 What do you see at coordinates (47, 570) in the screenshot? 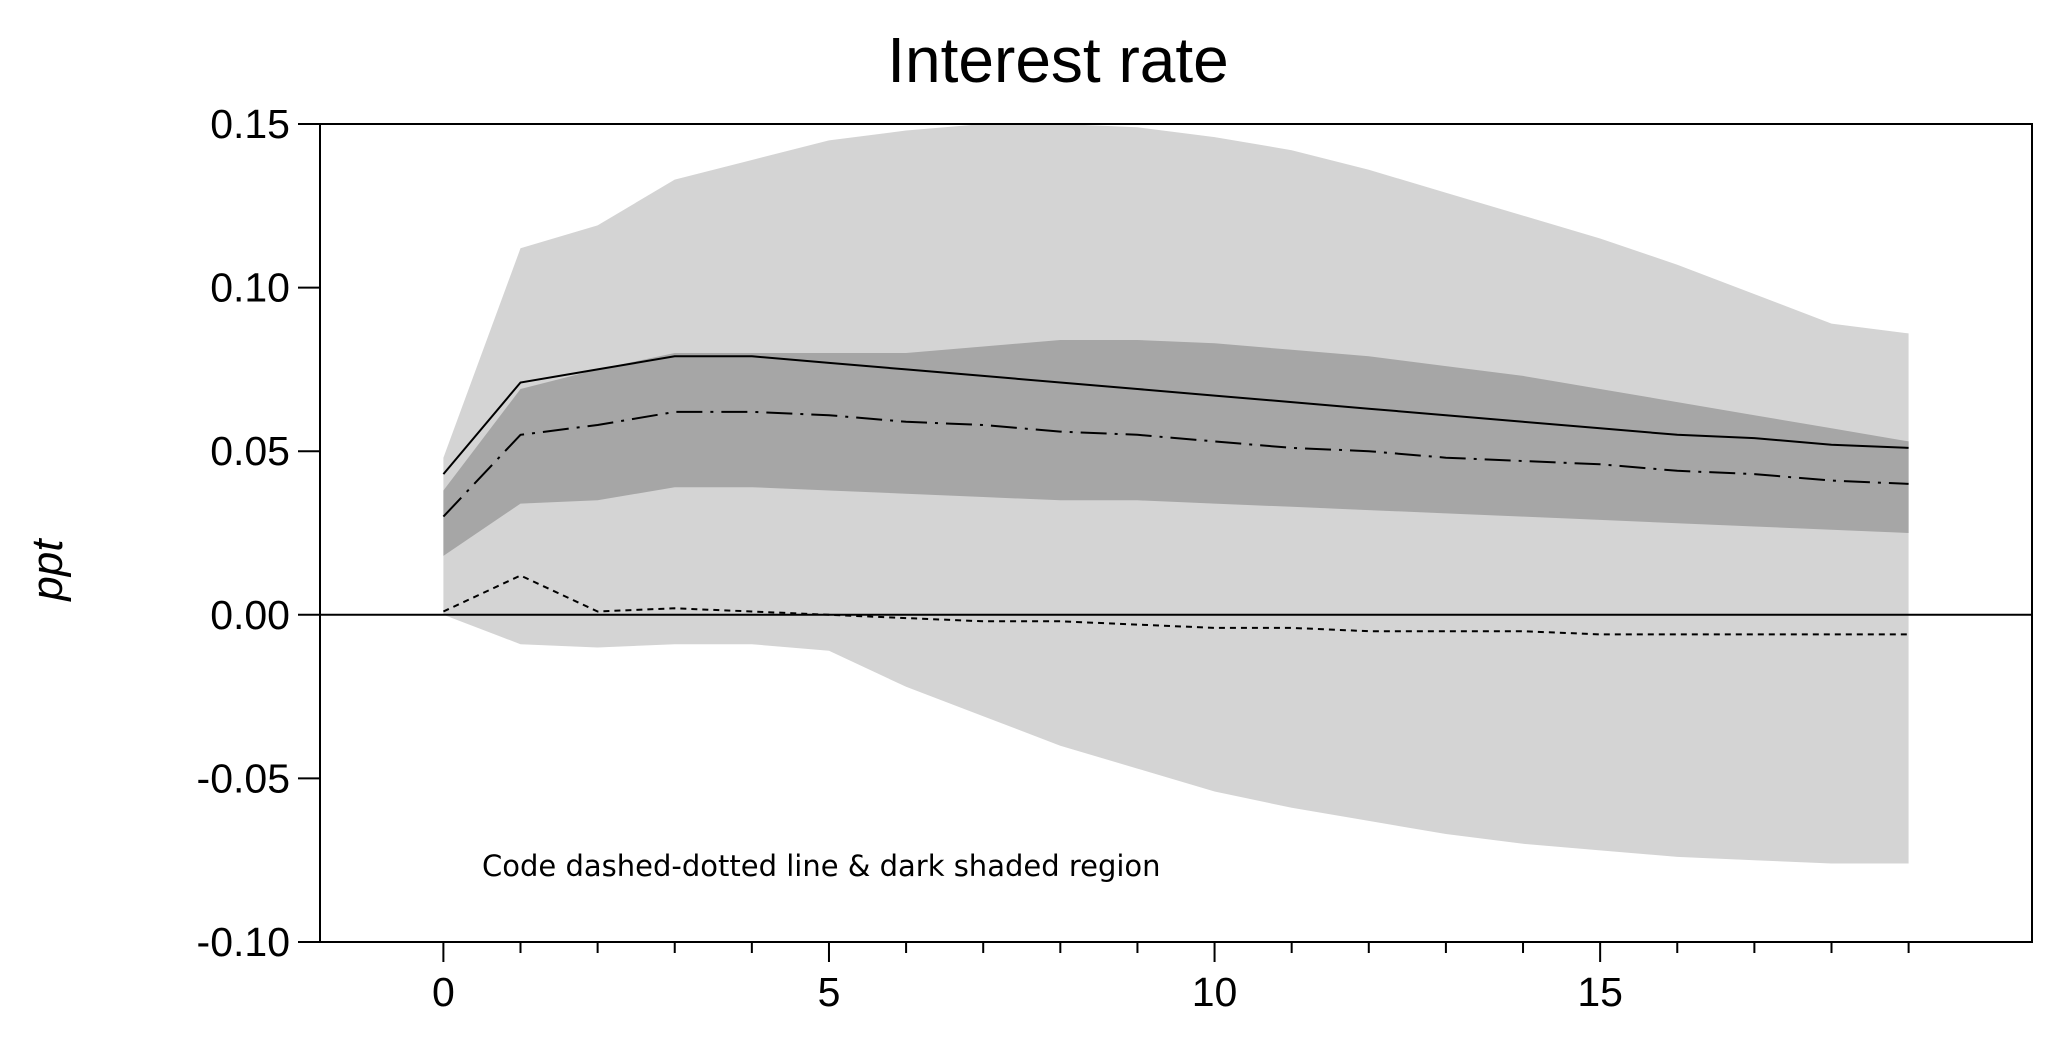
I see `y-axis-label: ppt` at bounding box center [47, 570].